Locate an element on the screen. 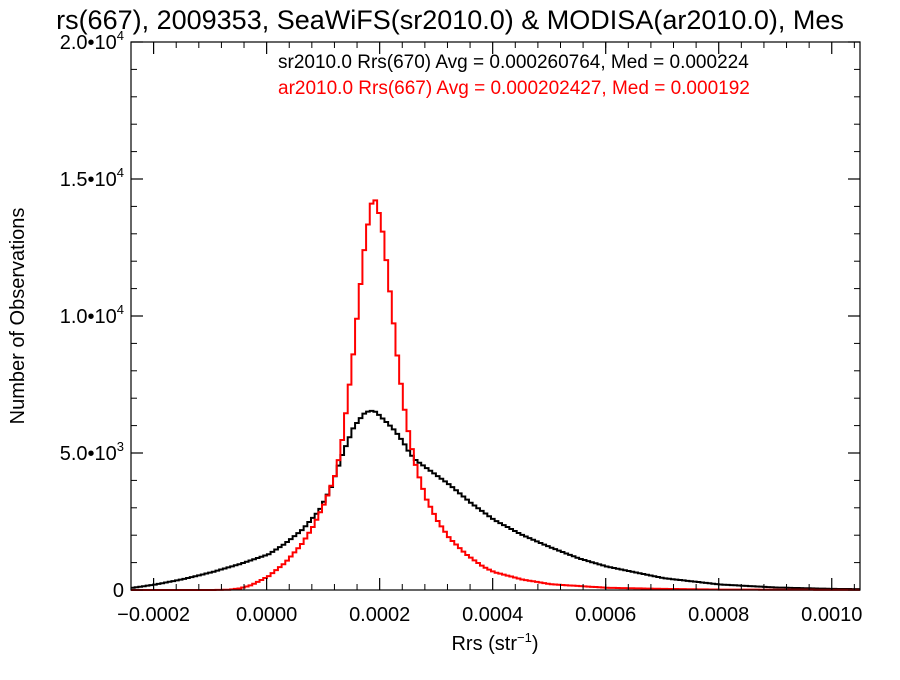 The width and height of the screenshot is (900, 680). y-axis-label: Number of Observations is located at coordinates (18, 316).